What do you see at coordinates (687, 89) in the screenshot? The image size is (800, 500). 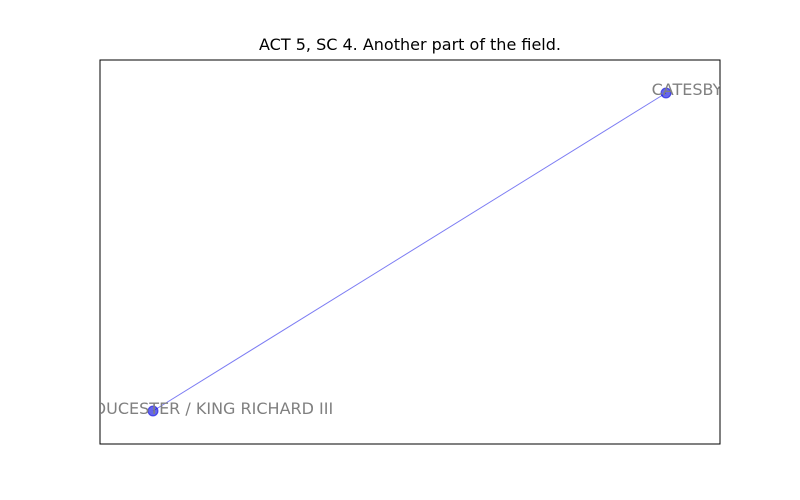 I see `node-label-catesby: CATESBY` at bounding box center [687, 89].